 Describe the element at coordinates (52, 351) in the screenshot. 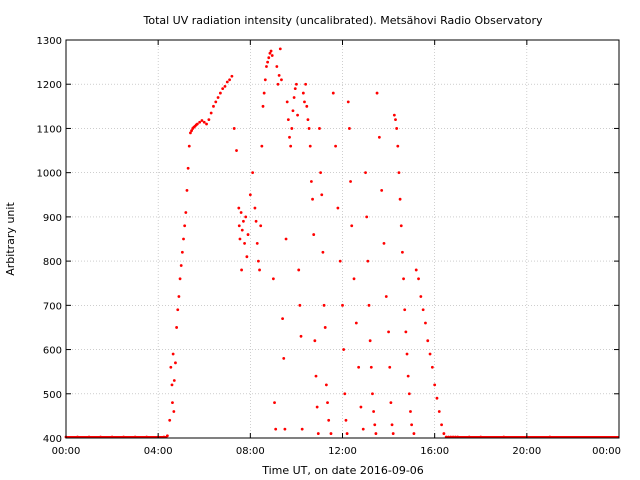

I see `y-tick-label: 600` at that location.